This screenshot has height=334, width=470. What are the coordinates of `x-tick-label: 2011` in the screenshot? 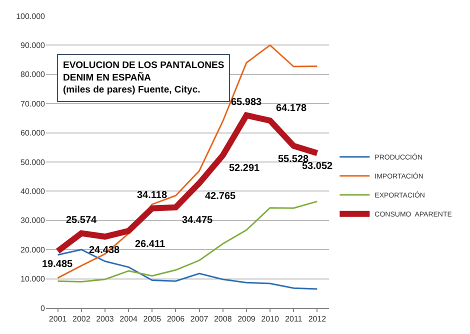 It's located at (294, 319).